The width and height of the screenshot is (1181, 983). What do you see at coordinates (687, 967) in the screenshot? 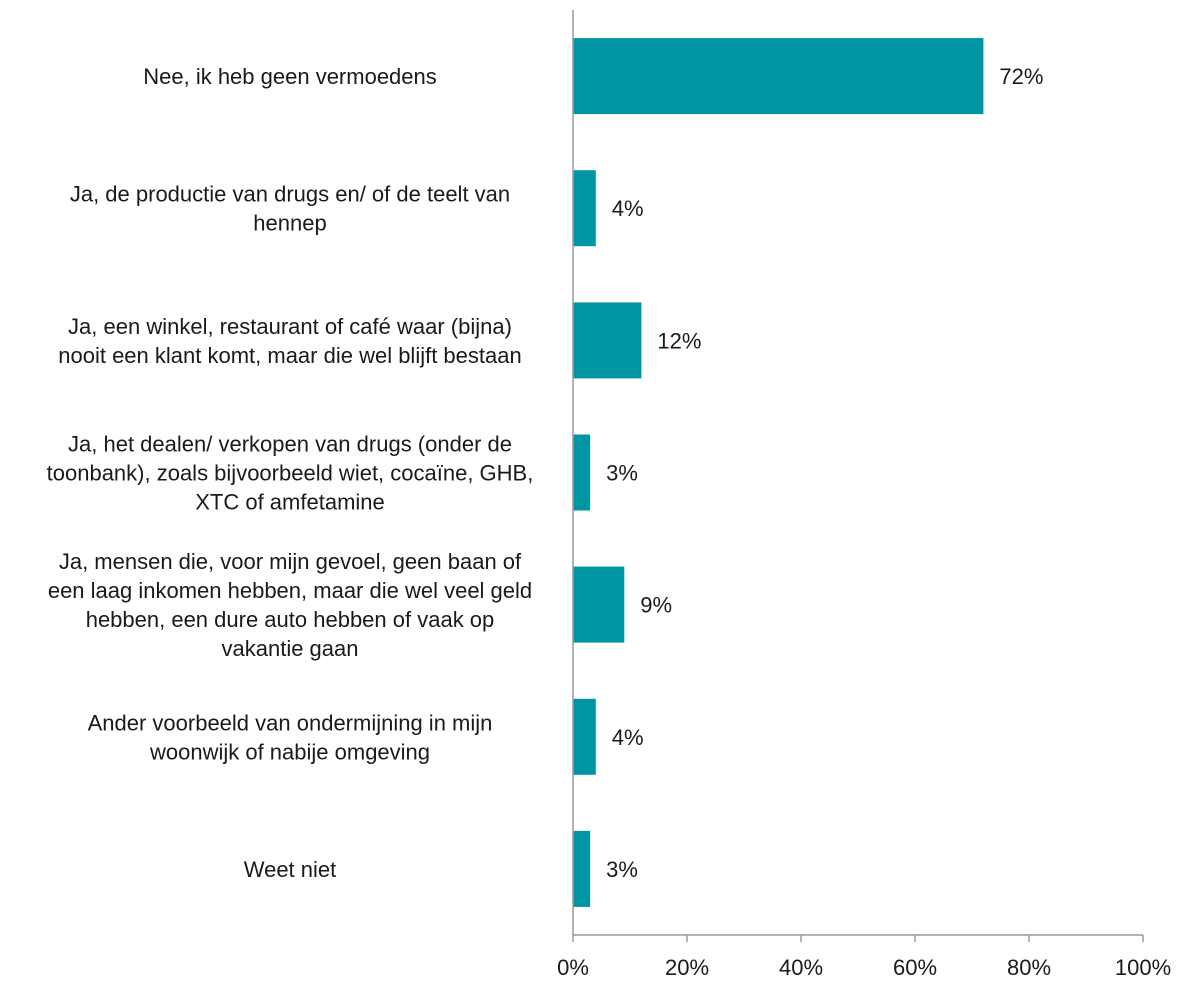
I see `x-tick-label-1: 20%` at bounding box center [687, 967].